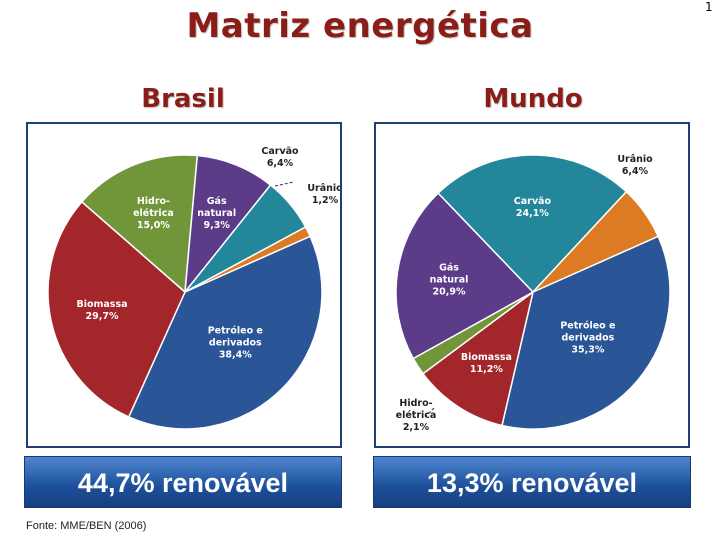 The width and height of the screenshot is (720, 540). I want to click on mundo-renewable-banner: 13,3% renovável, so click(532, 482).